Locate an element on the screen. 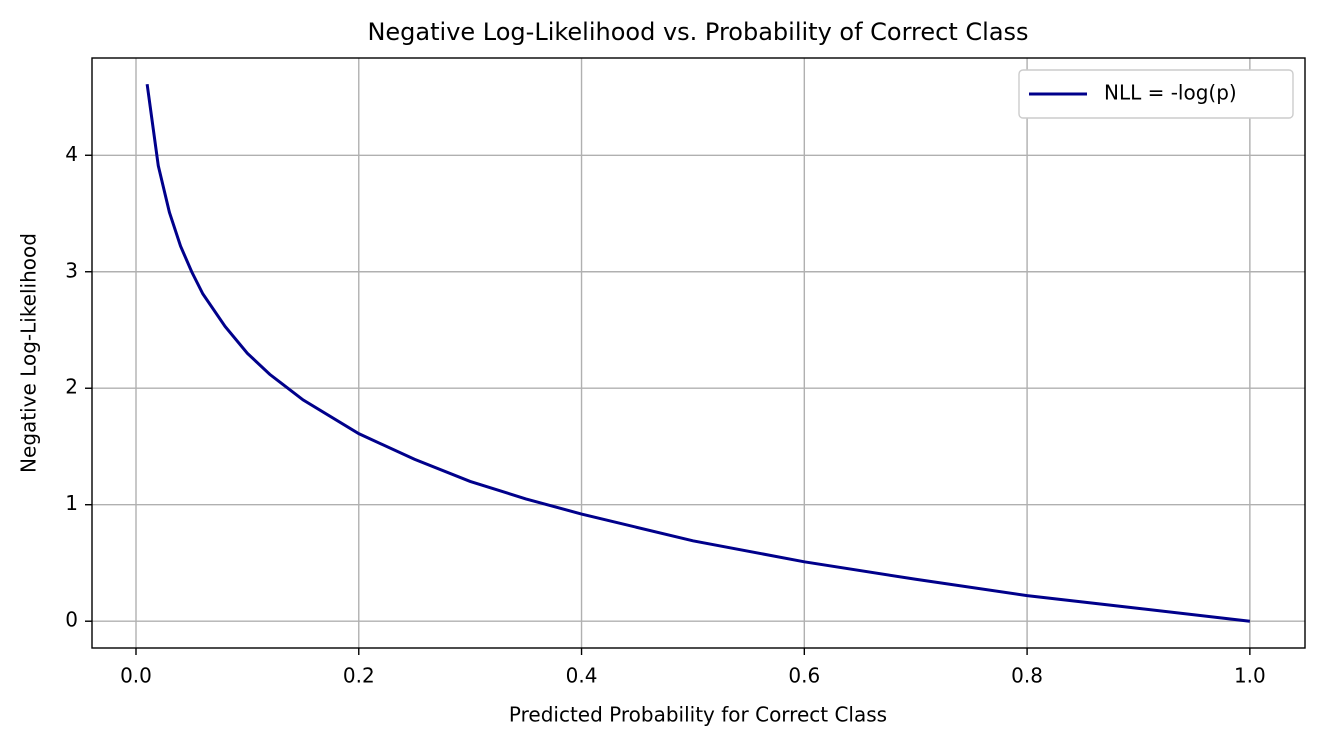 This screenshot has width=1324, height=752. x-tick-label: 1.0 is located at coordinates (1250, 676).